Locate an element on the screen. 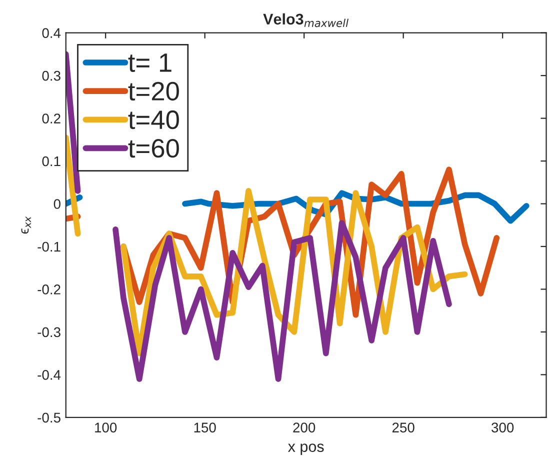 The image size is (549, 469). legend-label: t=40 is located at coordinates (153, 120).